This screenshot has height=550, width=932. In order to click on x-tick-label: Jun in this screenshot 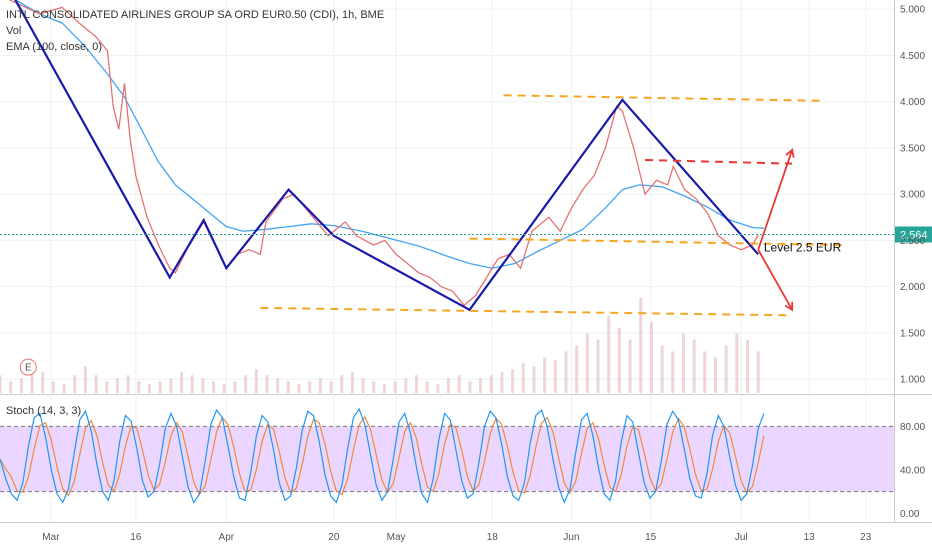, I will do `click(571, 537)`.